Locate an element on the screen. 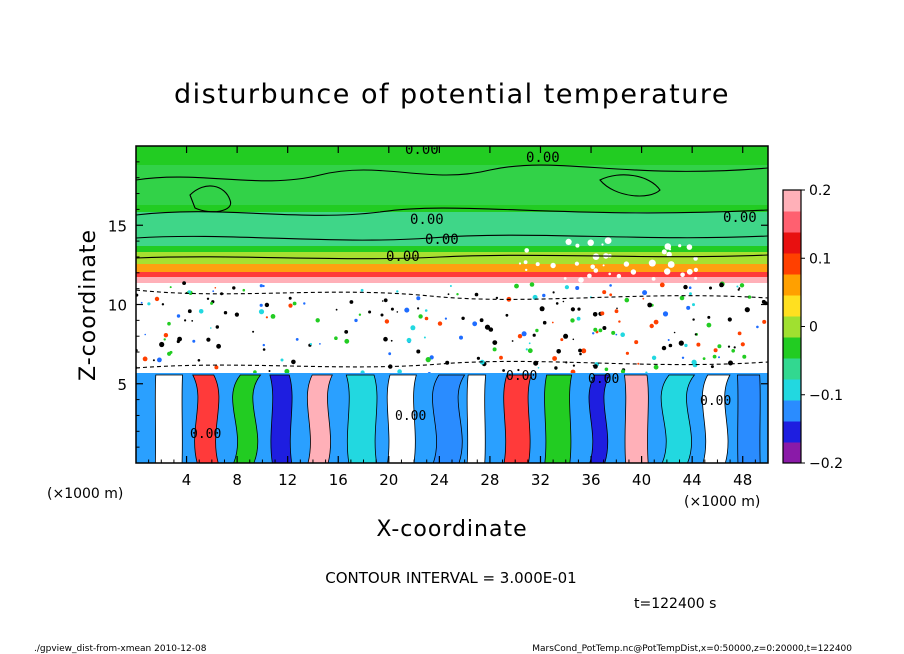 The image size is (904, 654). field-band-light is located at coordinates (452, 185).